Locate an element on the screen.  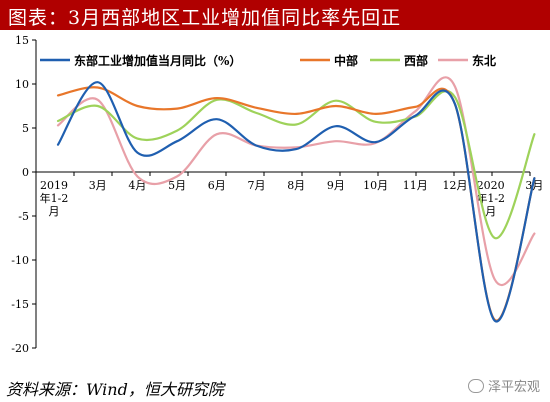
chart-title: 图表：3月西部地区工业增加值同比率先回正 is located at coordinates (205, 18).